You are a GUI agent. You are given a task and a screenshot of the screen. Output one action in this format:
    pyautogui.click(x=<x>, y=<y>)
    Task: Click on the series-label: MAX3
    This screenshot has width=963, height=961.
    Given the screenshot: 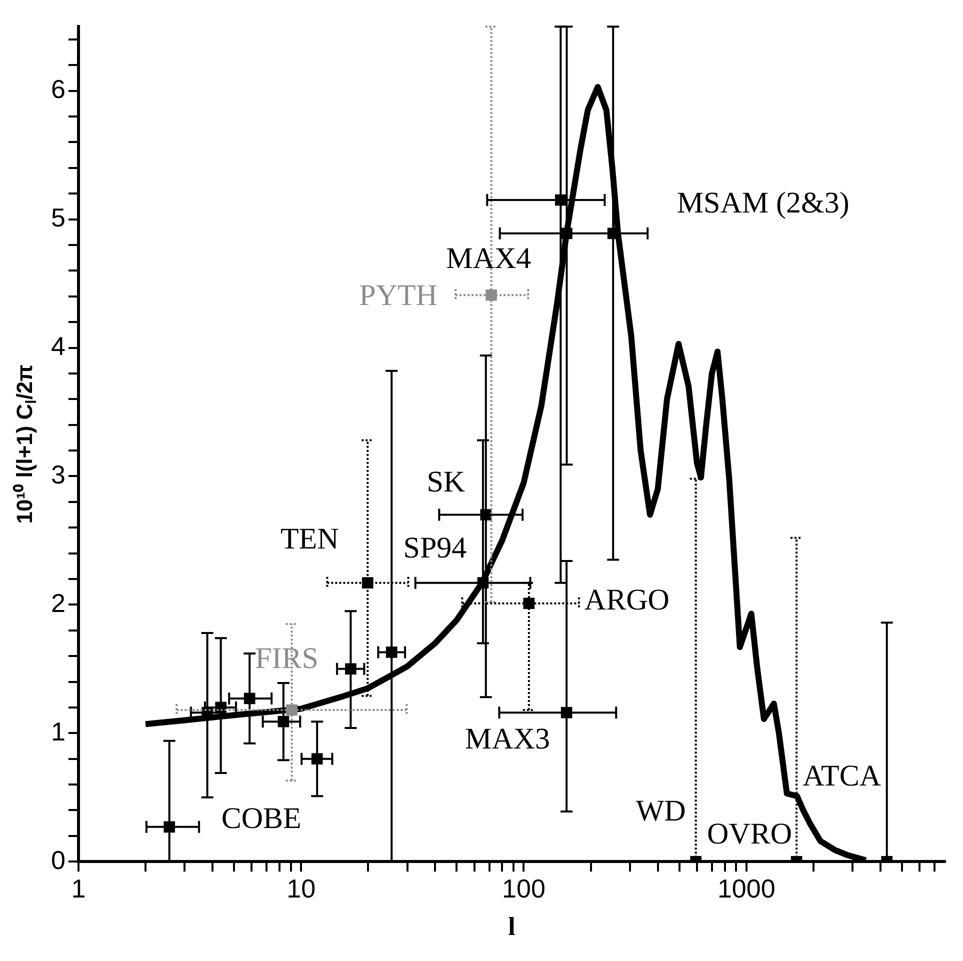 What is the action you would take?
    pyautogui.click(x=507, y=739)
    